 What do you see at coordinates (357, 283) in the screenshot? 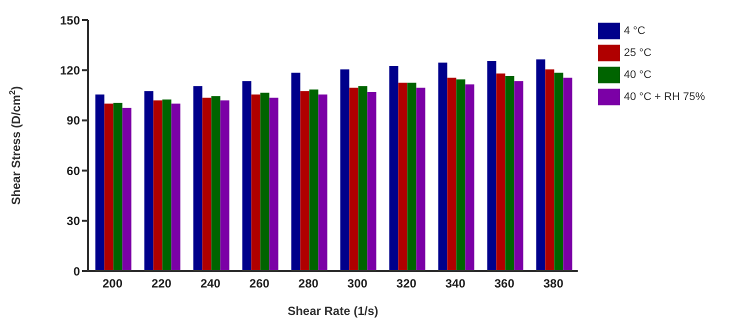
I see `x-tick-label: 300` at bounding box center [357, 283].